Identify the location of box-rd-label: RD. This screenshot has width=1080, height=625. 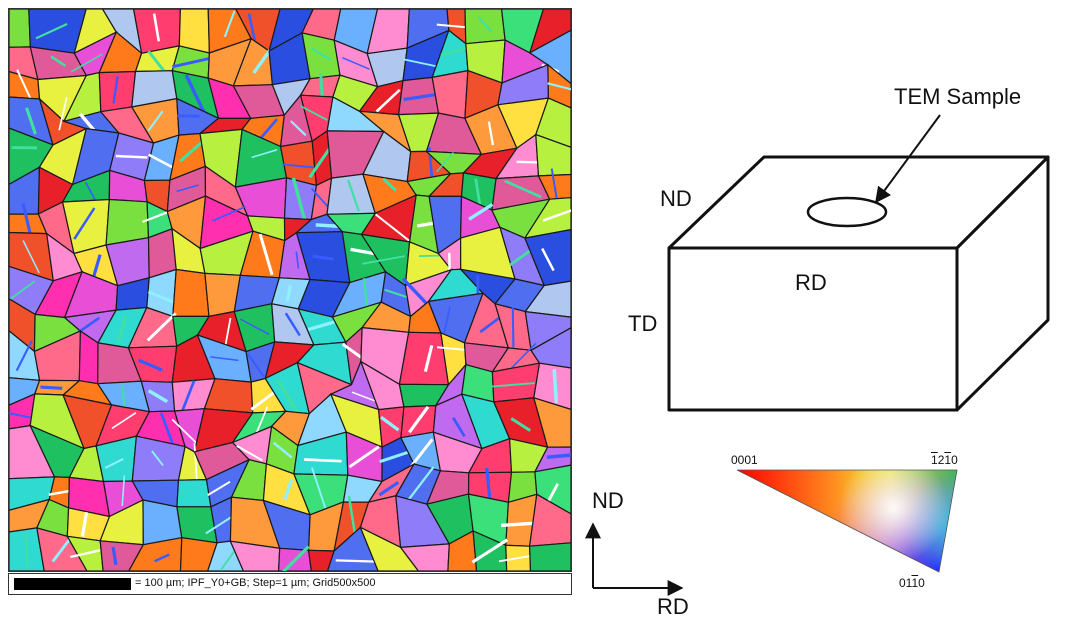
(811, 282).